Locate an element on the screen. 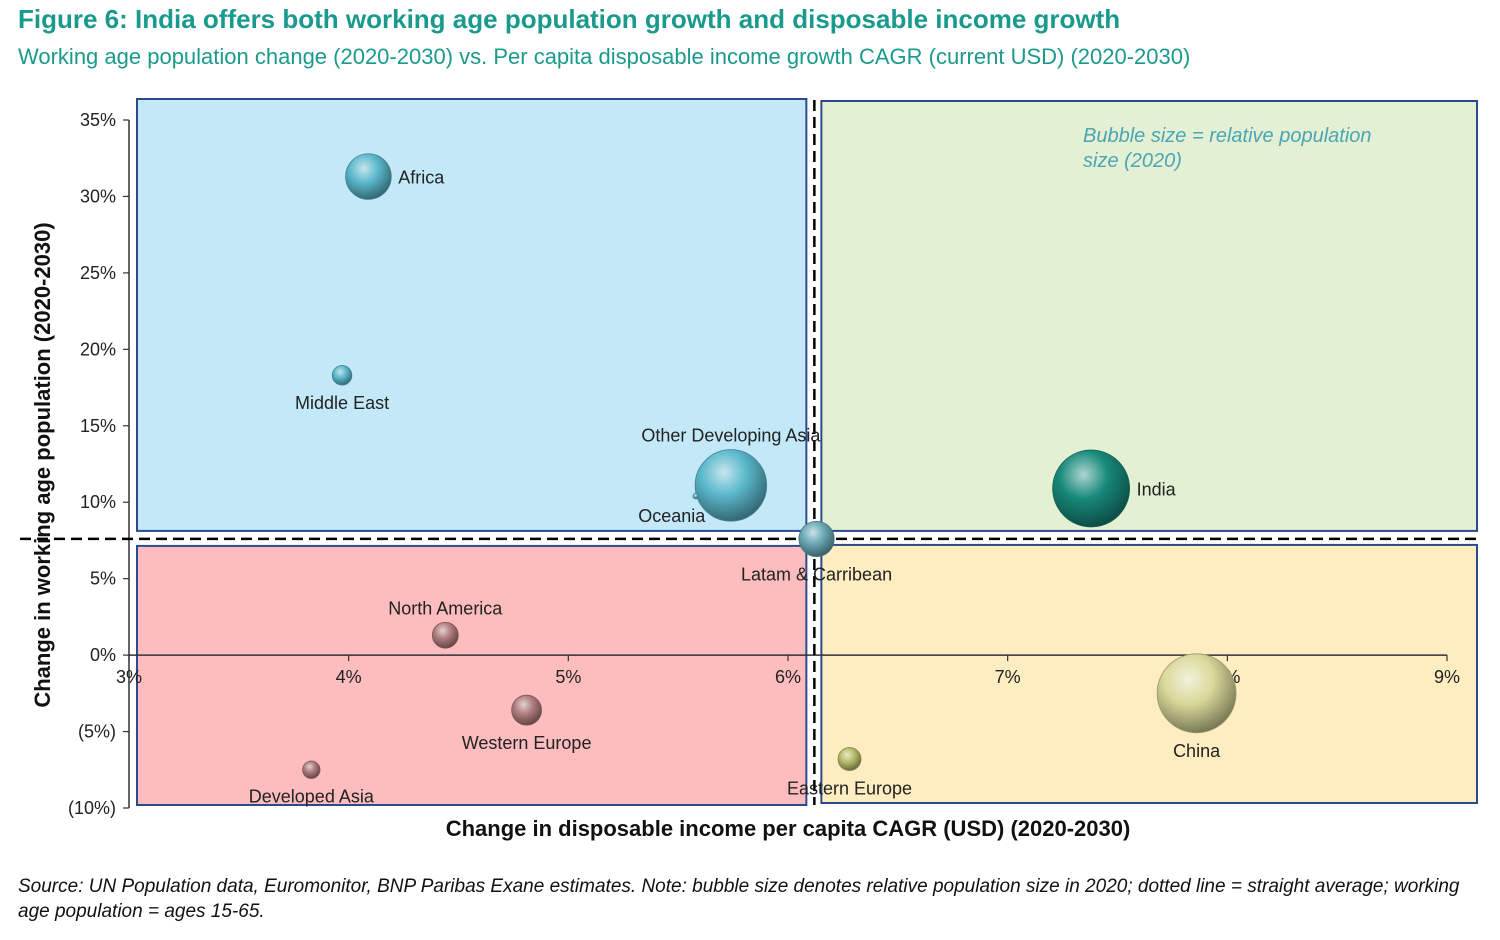  bubble-label-eastern-europe: Eastern Europe is located at coordinates (849, 789).